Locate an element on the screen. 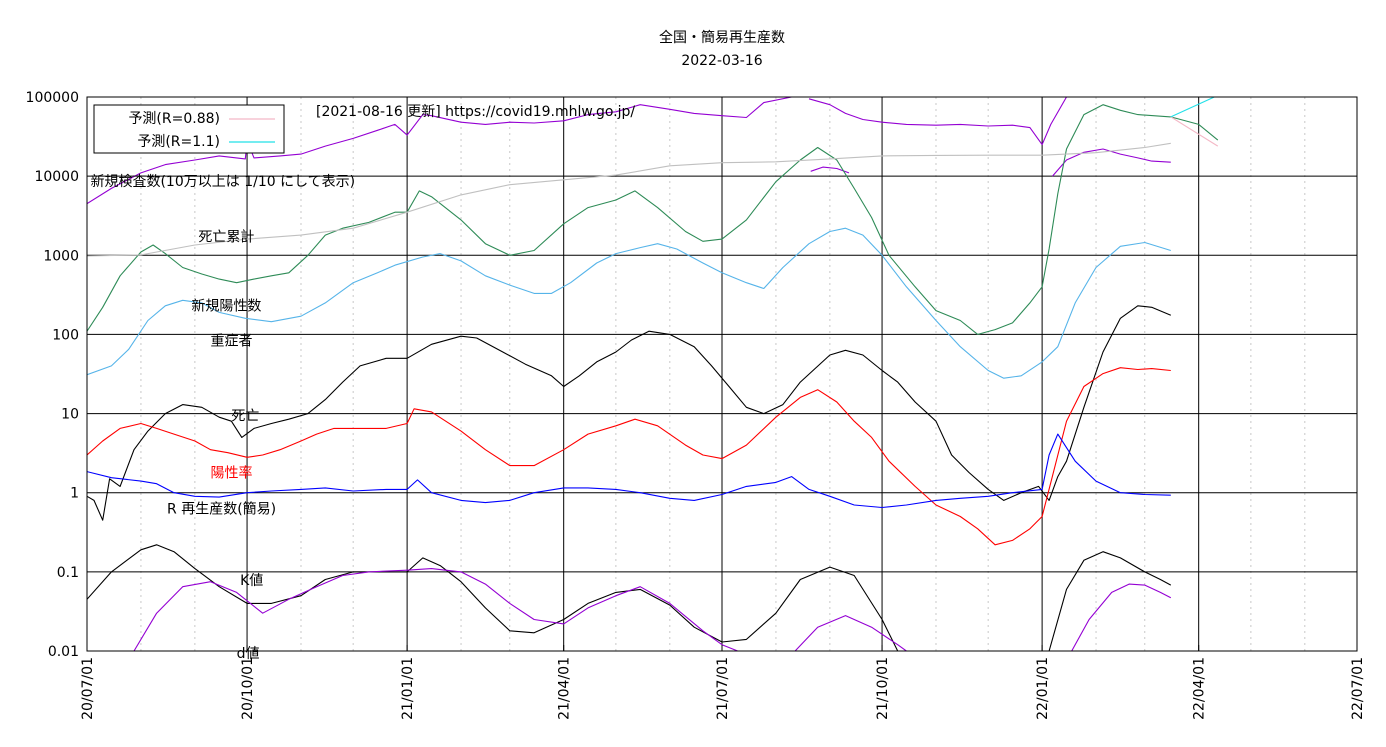 This screenshot has width=1386, height=747. legend-box is located at coordinates (189, 129).